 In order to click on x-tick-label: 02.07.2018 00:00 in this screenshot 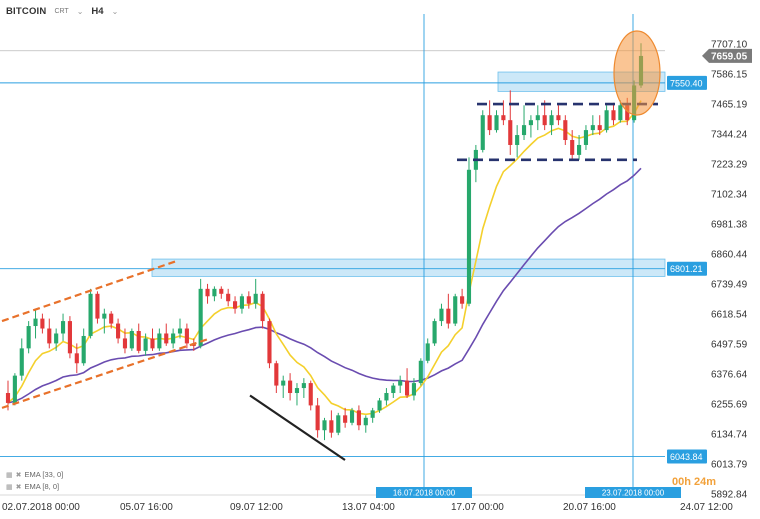, I will do `click(41, 507)`.